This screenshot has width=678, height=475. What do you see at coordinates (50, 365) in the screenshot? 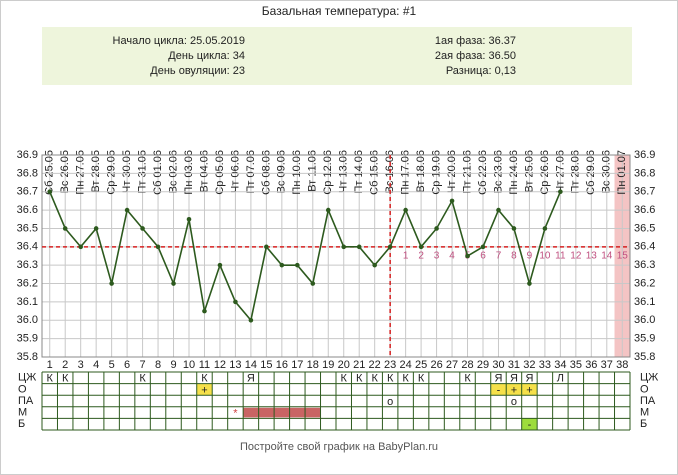
I see `x-tick-label: 1` at bounding box center [50, 365].